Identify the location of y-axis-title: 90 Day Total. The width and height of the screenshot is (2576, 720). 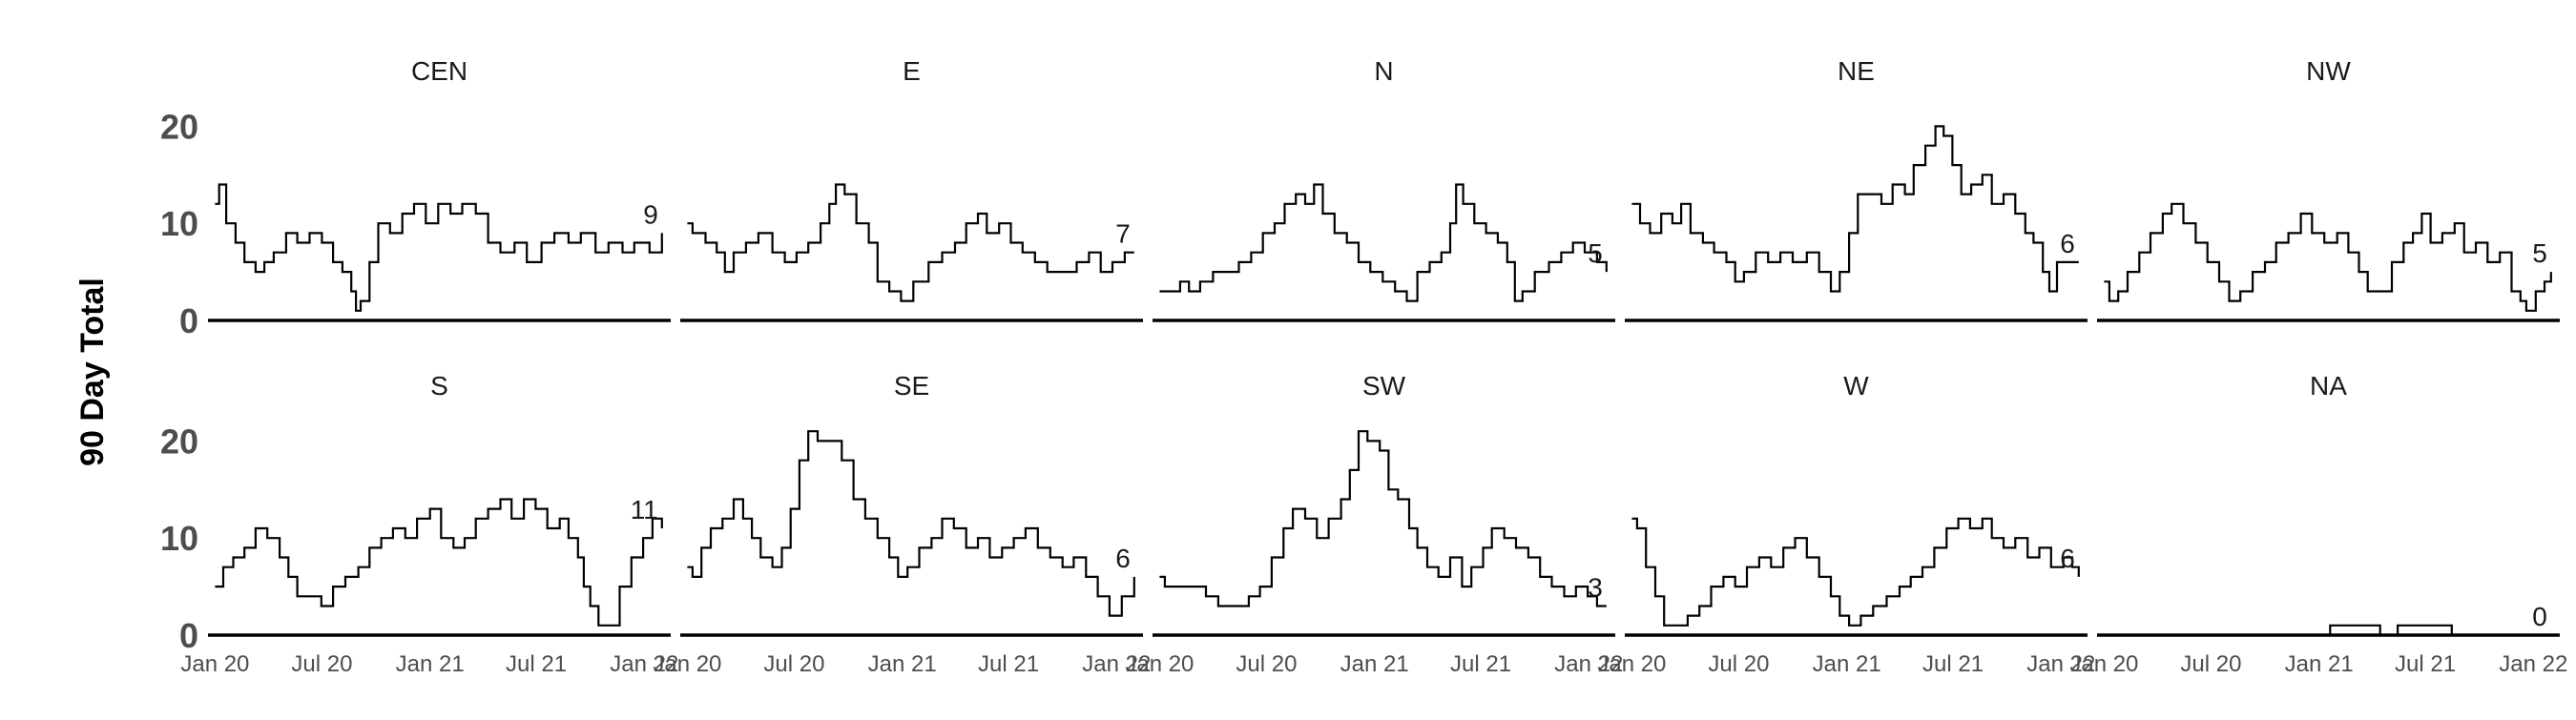
(92, 372).